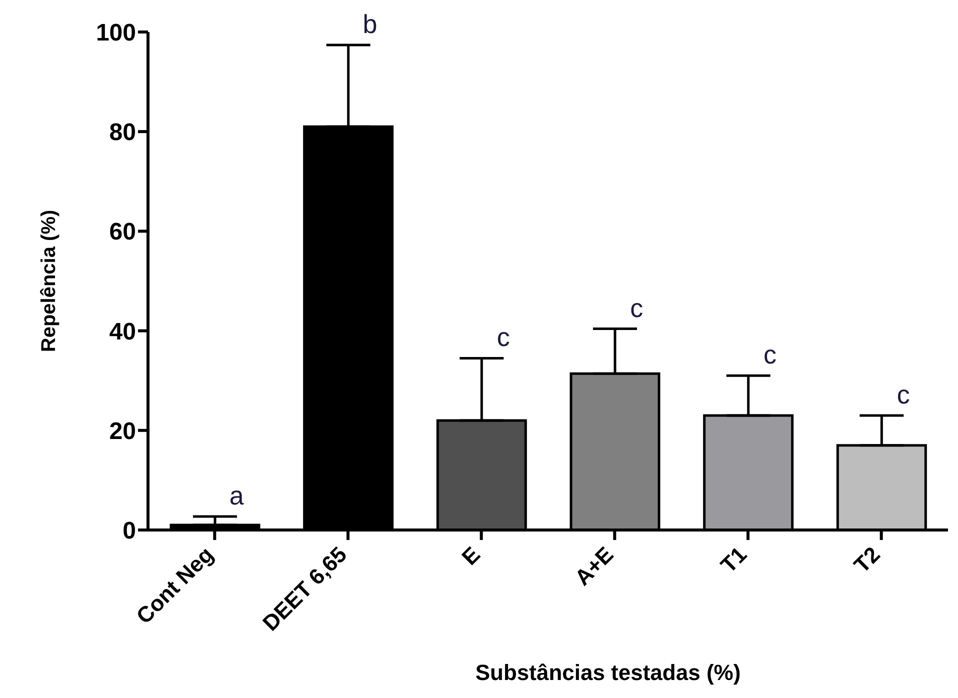 This screenshot has width=958, height=698. What do you see at coordinates (49, 281) in the screenshot?
I see `y-axis-title: Repelência (%)` at bounding box center [49, 281].